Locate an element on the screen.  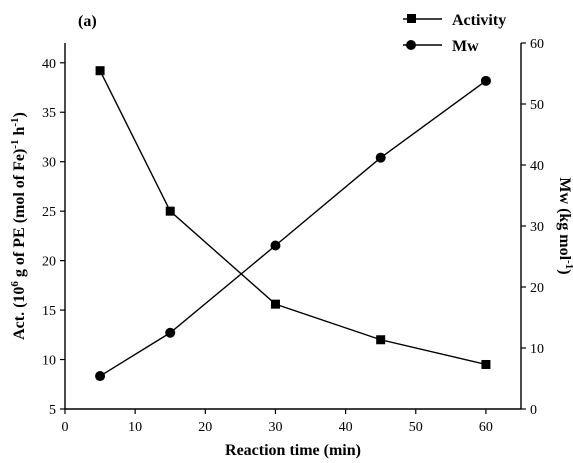
y-right-tick-label: 0 is located at coordinates (533, 410).